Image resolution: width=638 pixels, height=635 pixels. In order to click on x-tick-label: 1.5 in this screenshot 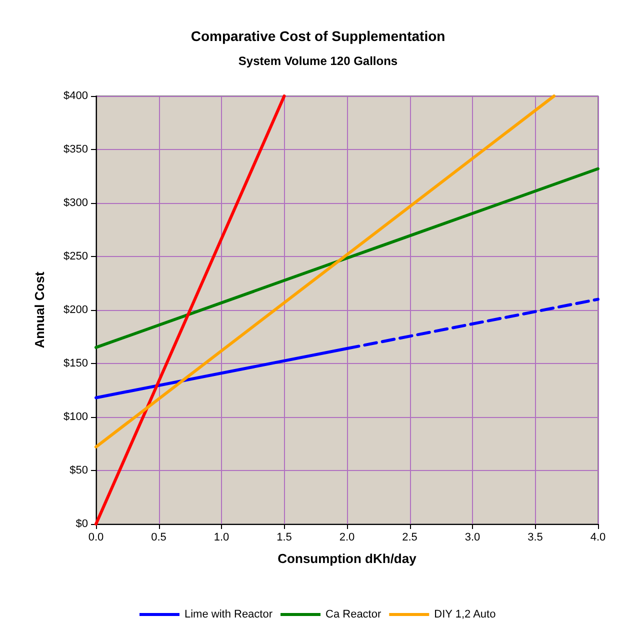, I will do `click(284, 538)`.